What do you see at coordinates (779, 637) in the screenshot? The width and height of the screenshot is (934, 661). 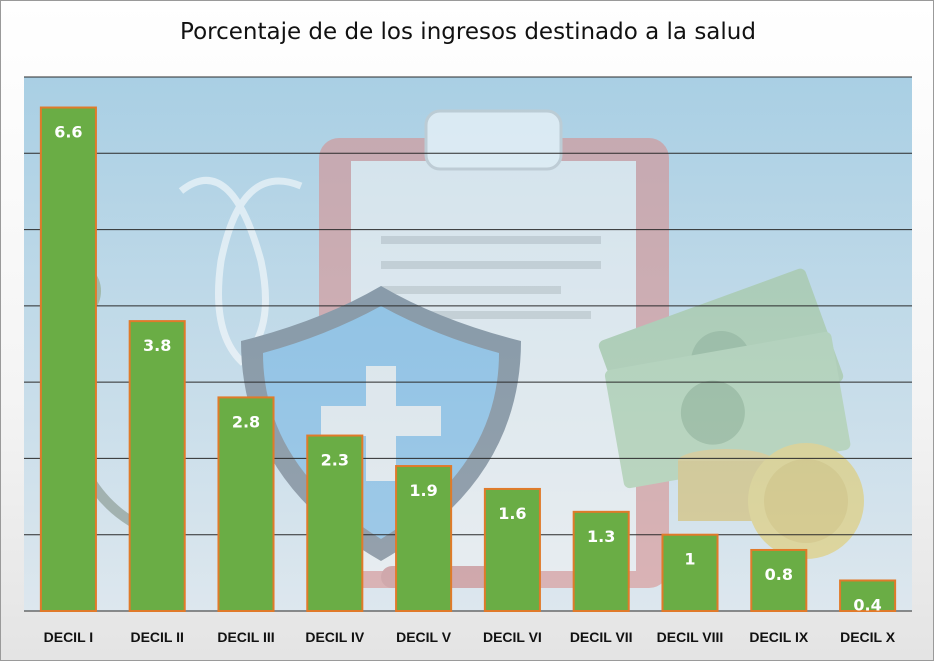 I see `x-tick-label: DECIL IX` at bounding box center [779, 637].